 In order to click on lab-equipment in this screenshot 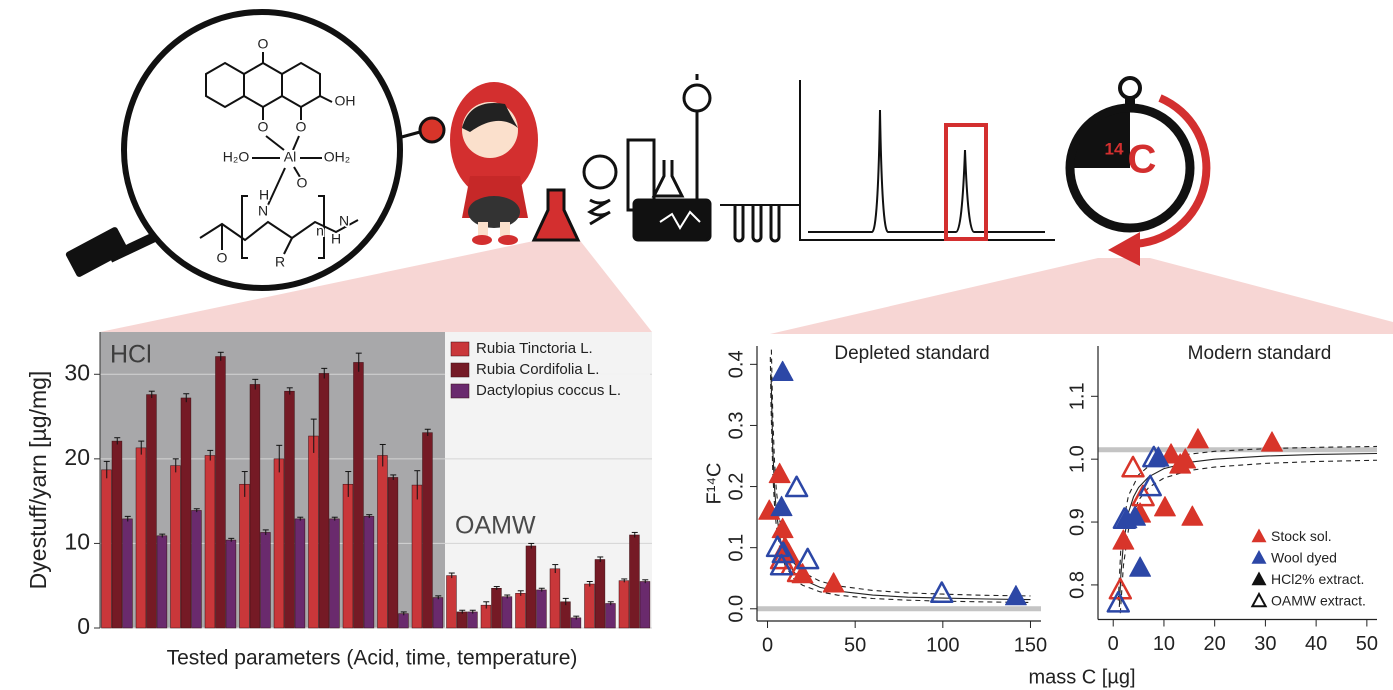, I will do `click(665, 158)`.